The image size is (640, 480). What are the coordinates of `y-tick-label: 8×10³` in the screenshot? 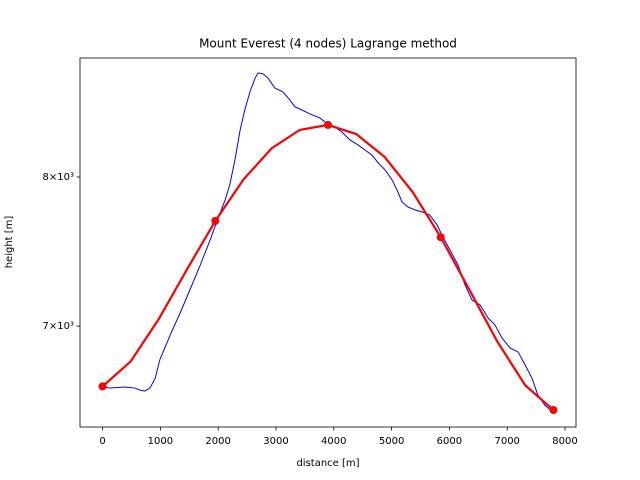 It's located at (58, 177).